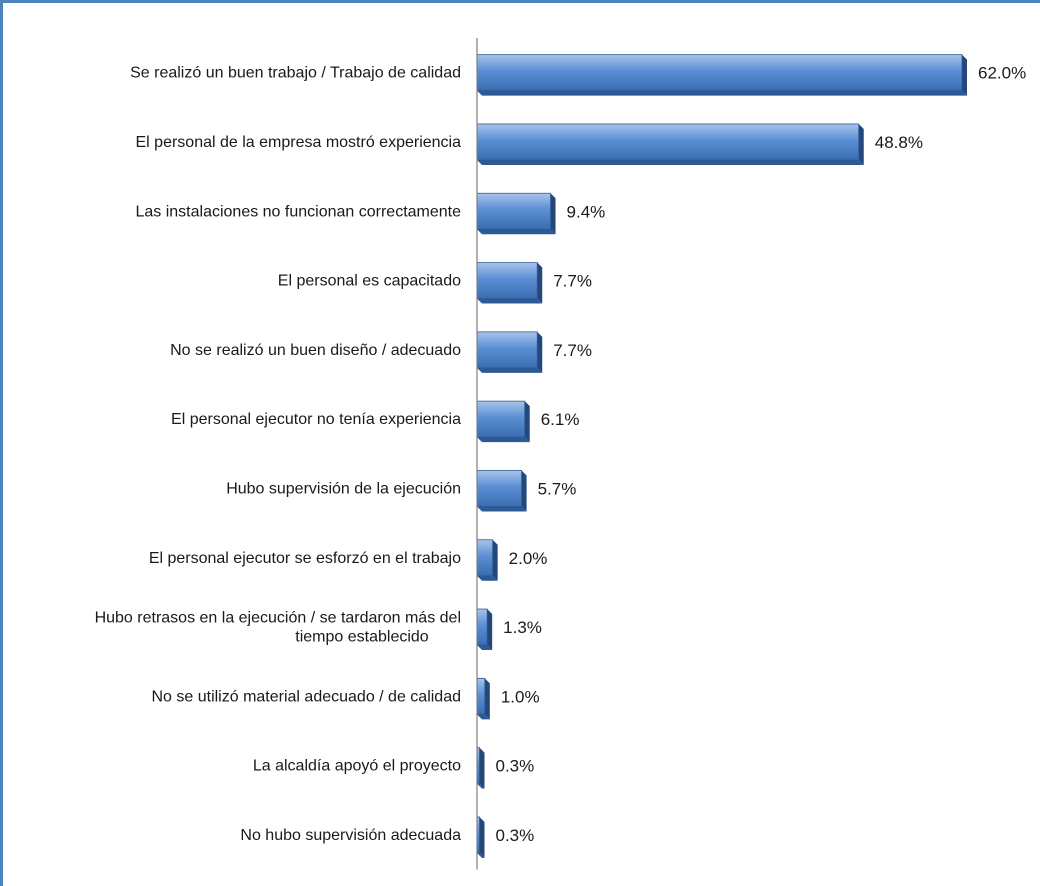  Describe the element at coordinates (528, 558) in the screenshot. I see `bar-value-label: 2.0%` at that location.